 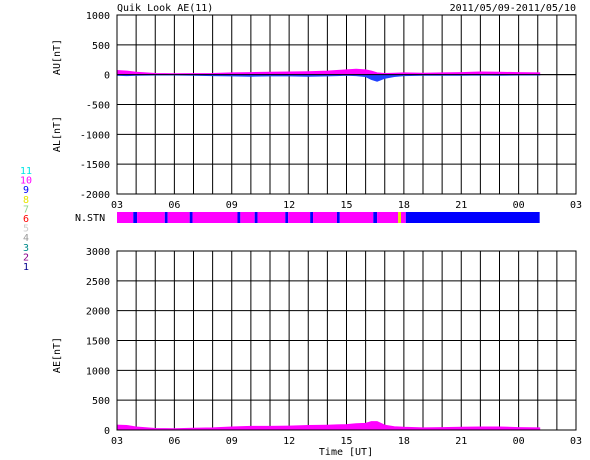 I want to click on legend-entry: 11, so click(x=26, y=171).